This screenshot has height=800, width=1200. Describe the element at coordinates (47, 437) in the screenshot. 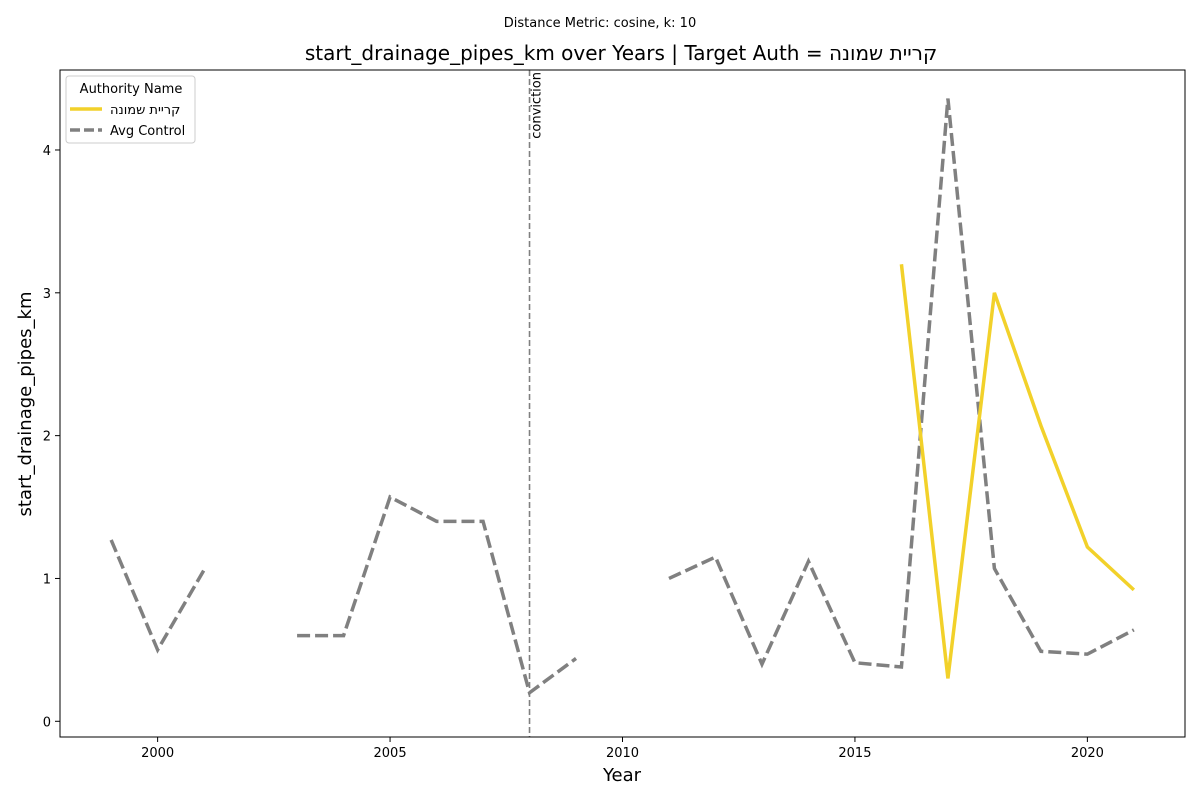

I see `y-tick-label: 2` at that location.